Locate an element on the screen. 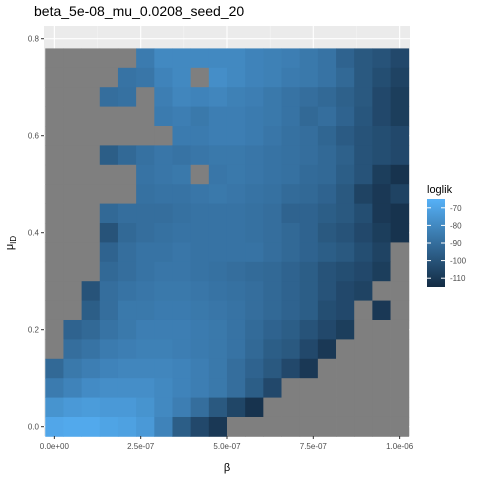 Image resolution: width=480 pixels, height=480 pixels. y-tick-label: 0.4 is located at coordinates (34, 233).